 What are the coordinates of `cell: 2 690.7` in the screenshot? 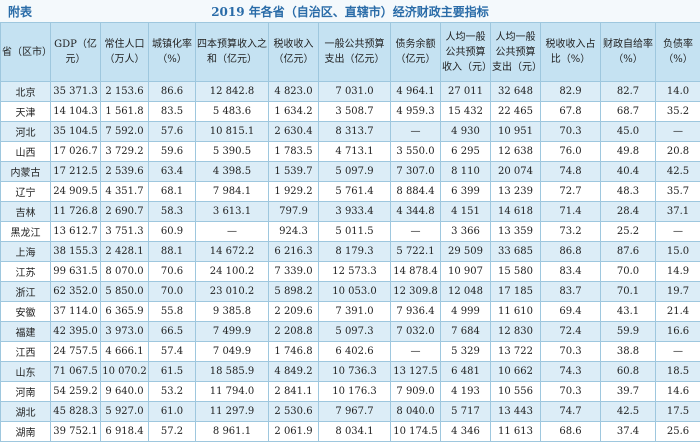 It's located at (124, 211).